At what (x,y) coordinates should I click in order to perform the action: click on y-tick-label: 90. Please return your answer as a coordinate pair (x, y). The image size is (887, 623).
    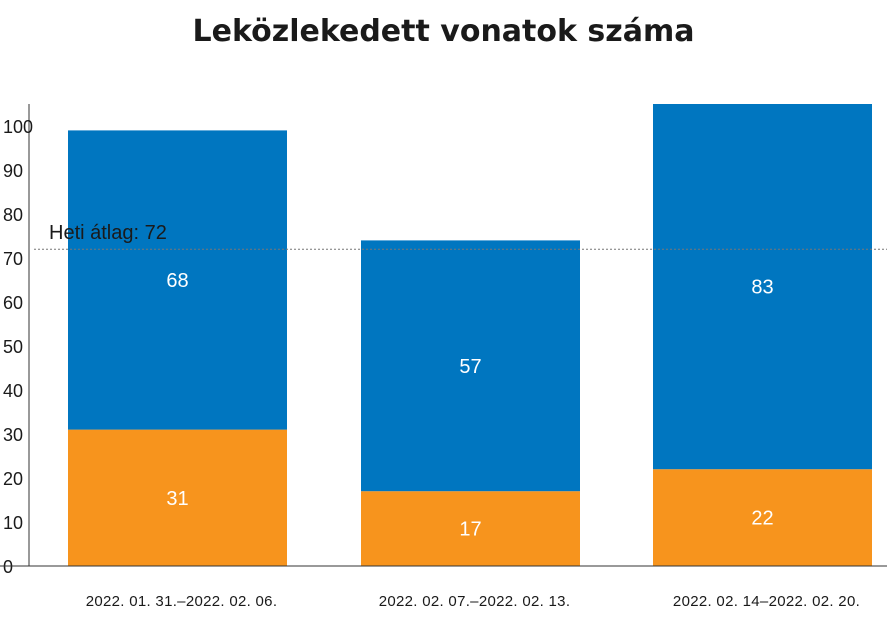
    Looking at the image, I should click on (13, 171).